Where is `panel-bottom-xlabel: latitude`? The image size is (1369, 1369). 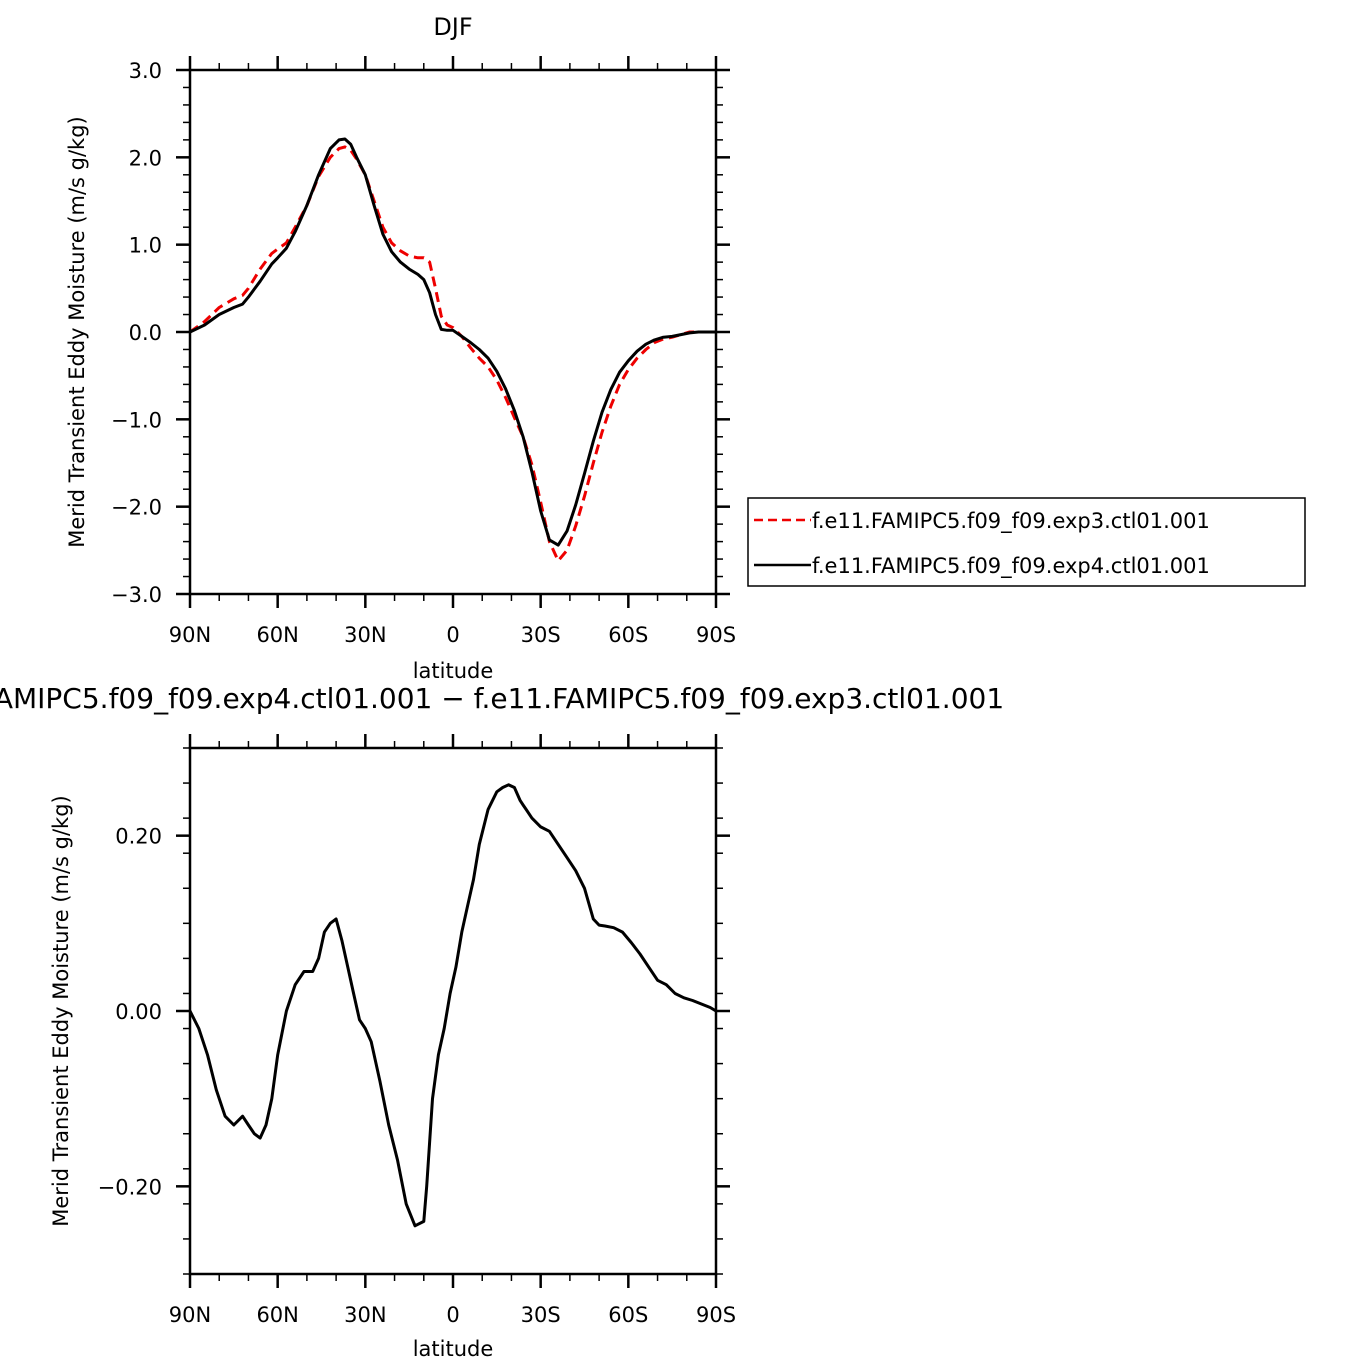 panel-bottom-xlabel: latitude is located at coordinates (453, 1349).